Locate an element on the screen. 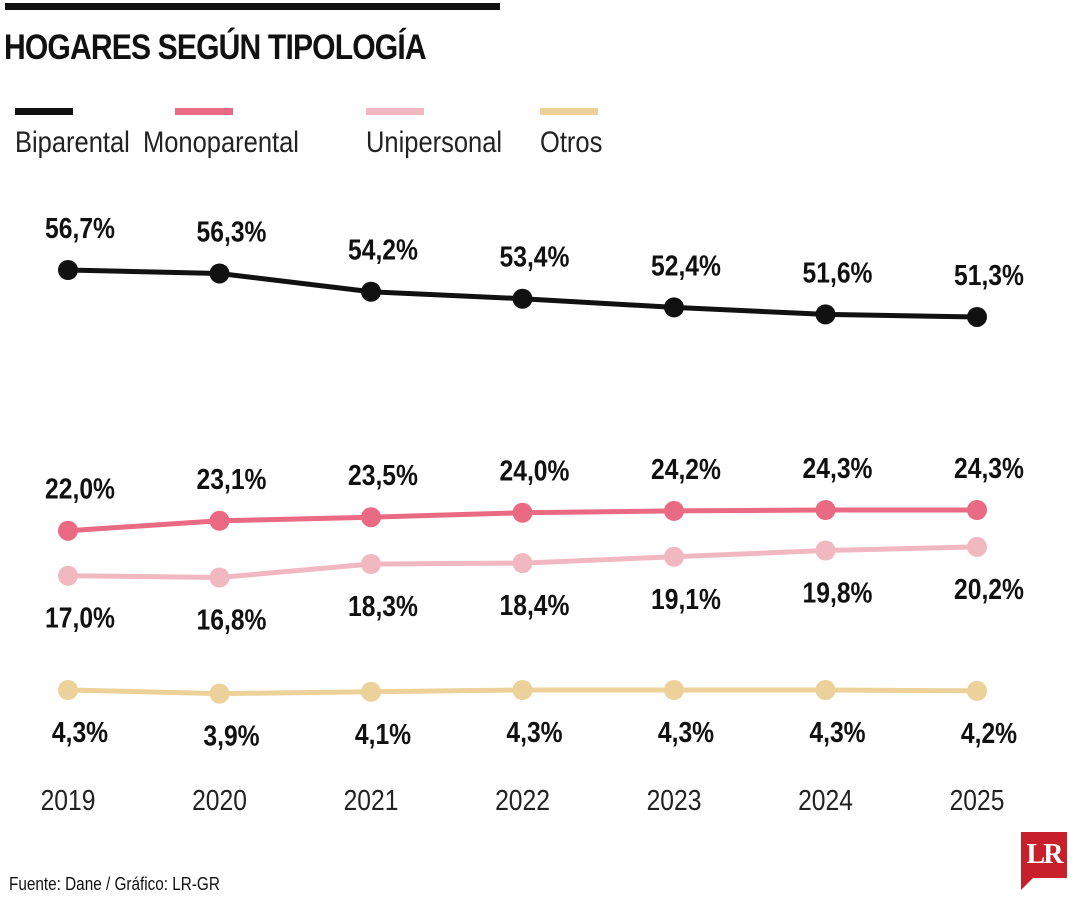 This screenshot has height=900, width=1080. point-biparental-2020 is located at coordinates (219, 273).